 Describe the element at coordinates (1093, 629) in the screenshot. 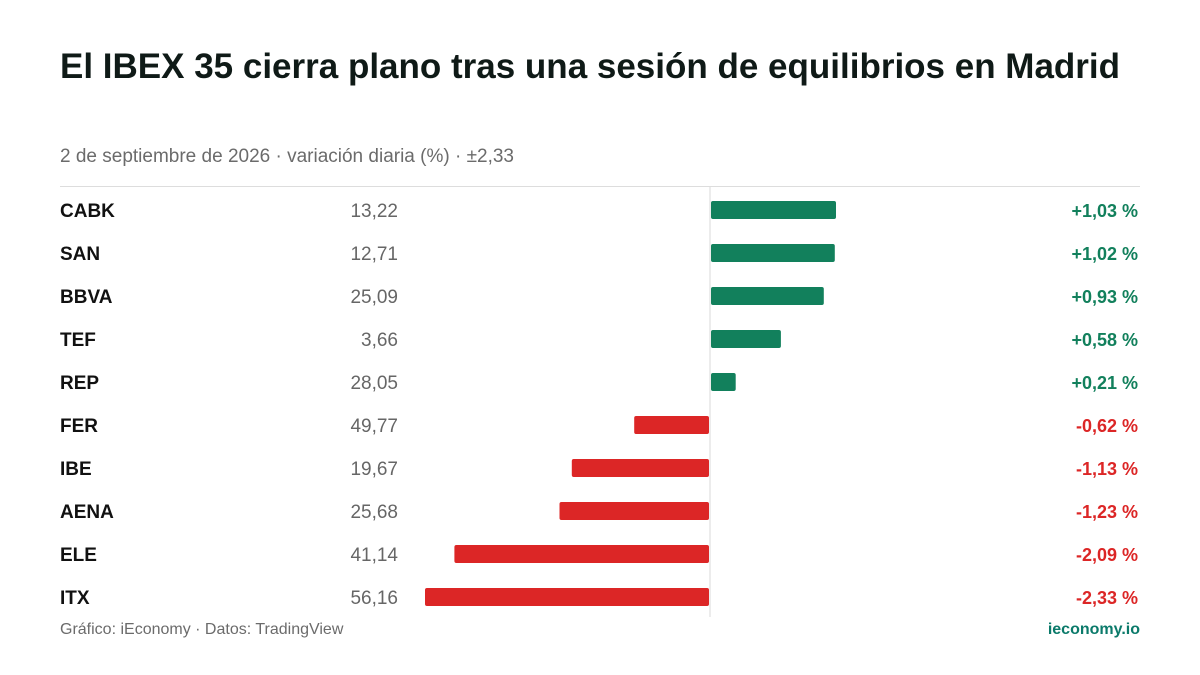

I see `brand-link: ieconomy.io` at that location.